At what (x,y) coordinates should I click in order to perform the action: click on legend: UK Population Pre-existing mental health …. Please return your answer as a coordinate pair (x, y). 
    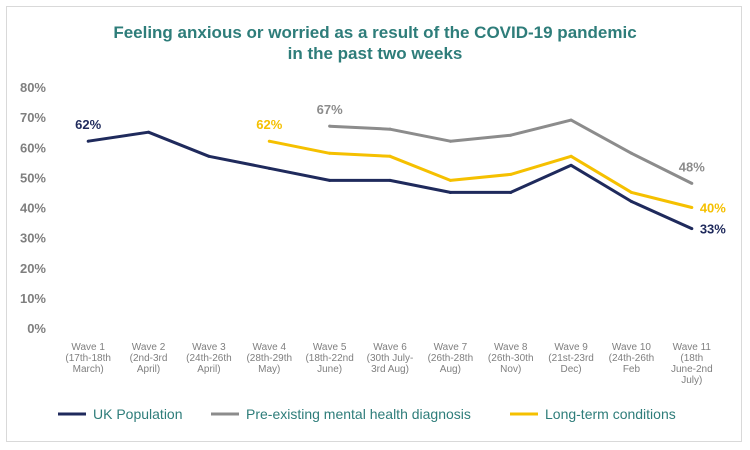
    Looking at the image, I should click on (367, 414).